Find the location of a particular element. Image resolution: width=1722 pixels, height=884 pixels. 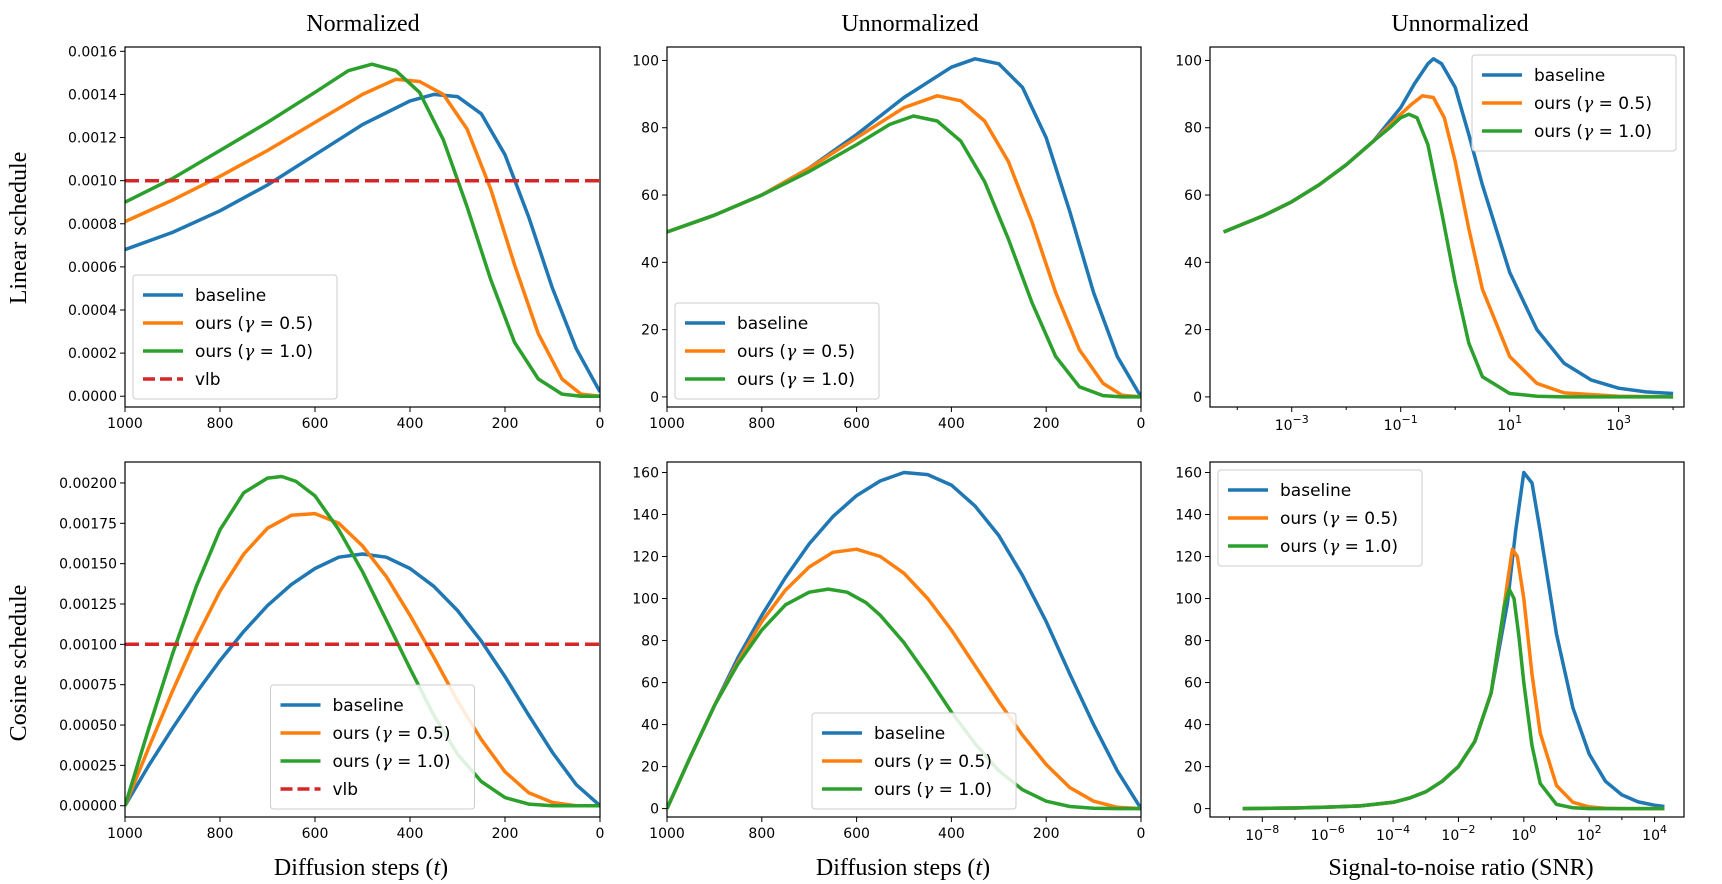

x-tick-label: 10⁰ is located at coordinates (1523, 833).